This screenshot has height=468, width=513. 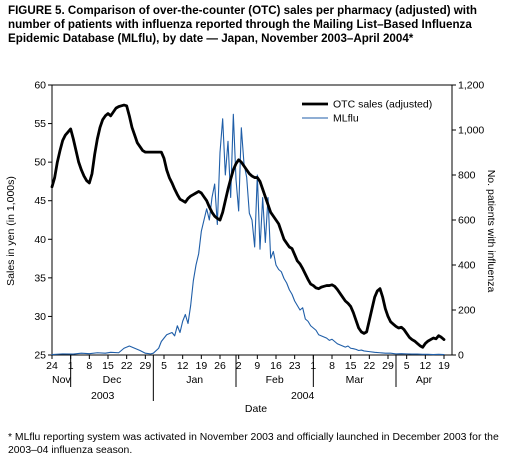 I want to click on month-label: Dec, so click(x=112, y=380).